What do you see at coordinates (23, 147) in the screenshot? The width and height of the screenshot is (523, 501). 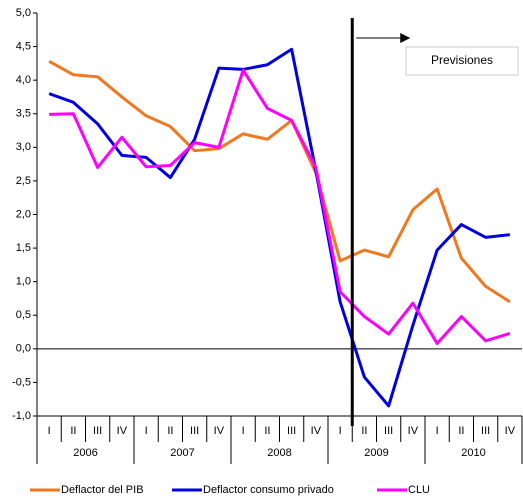 I see `y-tick-label: 3,0` at bounding box center [23, 147].